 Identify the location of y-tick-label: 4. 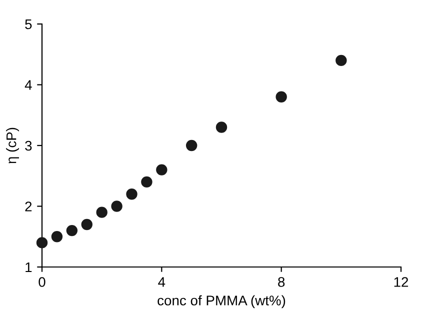
(28, 85).